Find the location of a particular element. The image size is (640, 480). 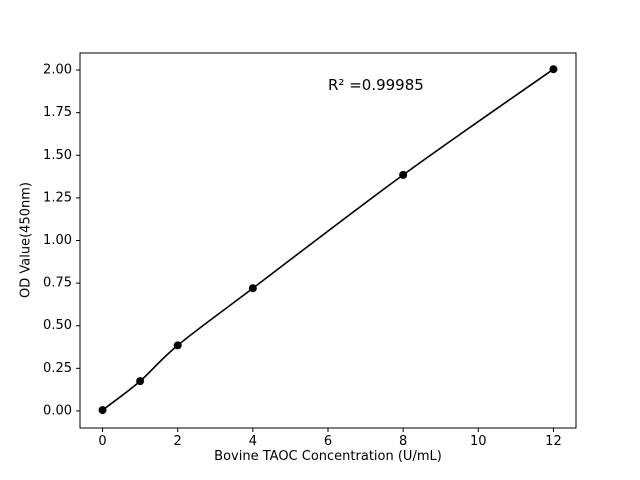

y-tick-label: 1.50 is located at coordinates (57, 155).